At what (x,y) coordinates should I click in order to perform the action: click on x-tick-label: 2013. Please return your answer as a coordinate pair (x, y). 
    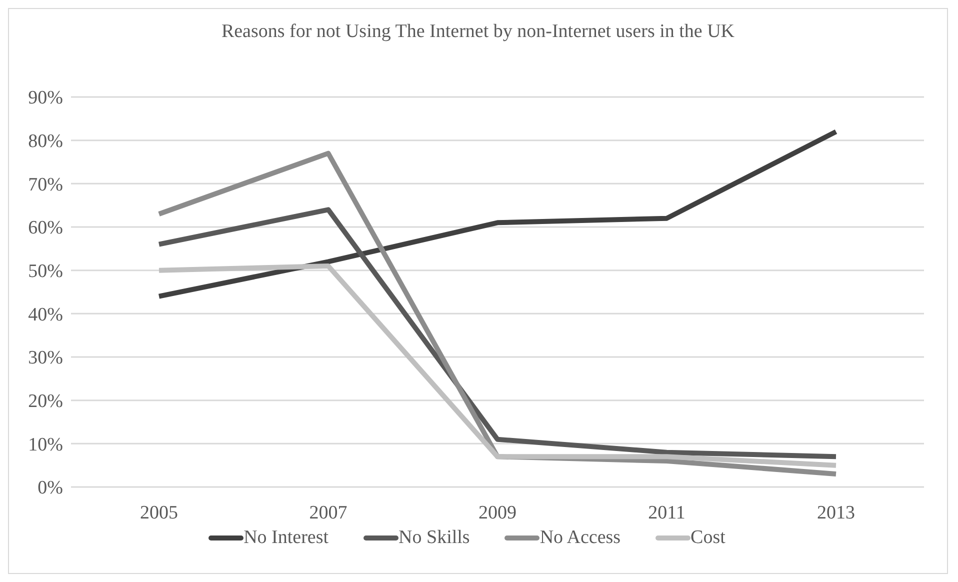
    Looking at the image, I should click on (836, 513).